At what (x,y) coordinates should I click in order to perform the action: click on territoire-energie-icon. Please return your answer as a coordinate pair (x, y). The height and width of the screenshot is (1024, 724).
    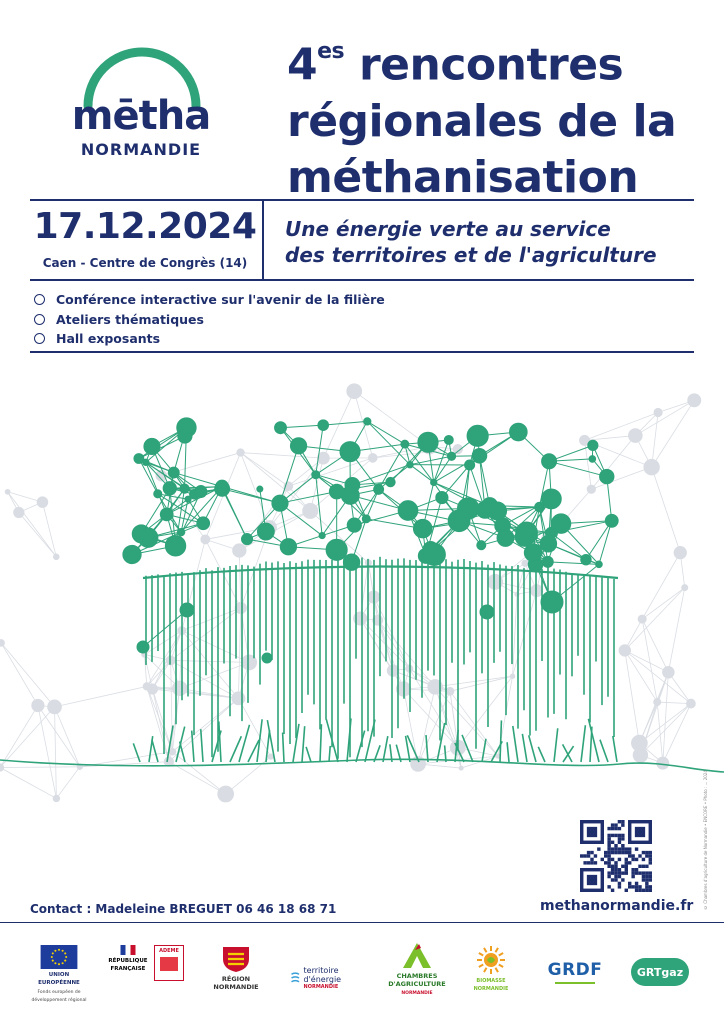
    Looking at the image, I should click on (295, 977).